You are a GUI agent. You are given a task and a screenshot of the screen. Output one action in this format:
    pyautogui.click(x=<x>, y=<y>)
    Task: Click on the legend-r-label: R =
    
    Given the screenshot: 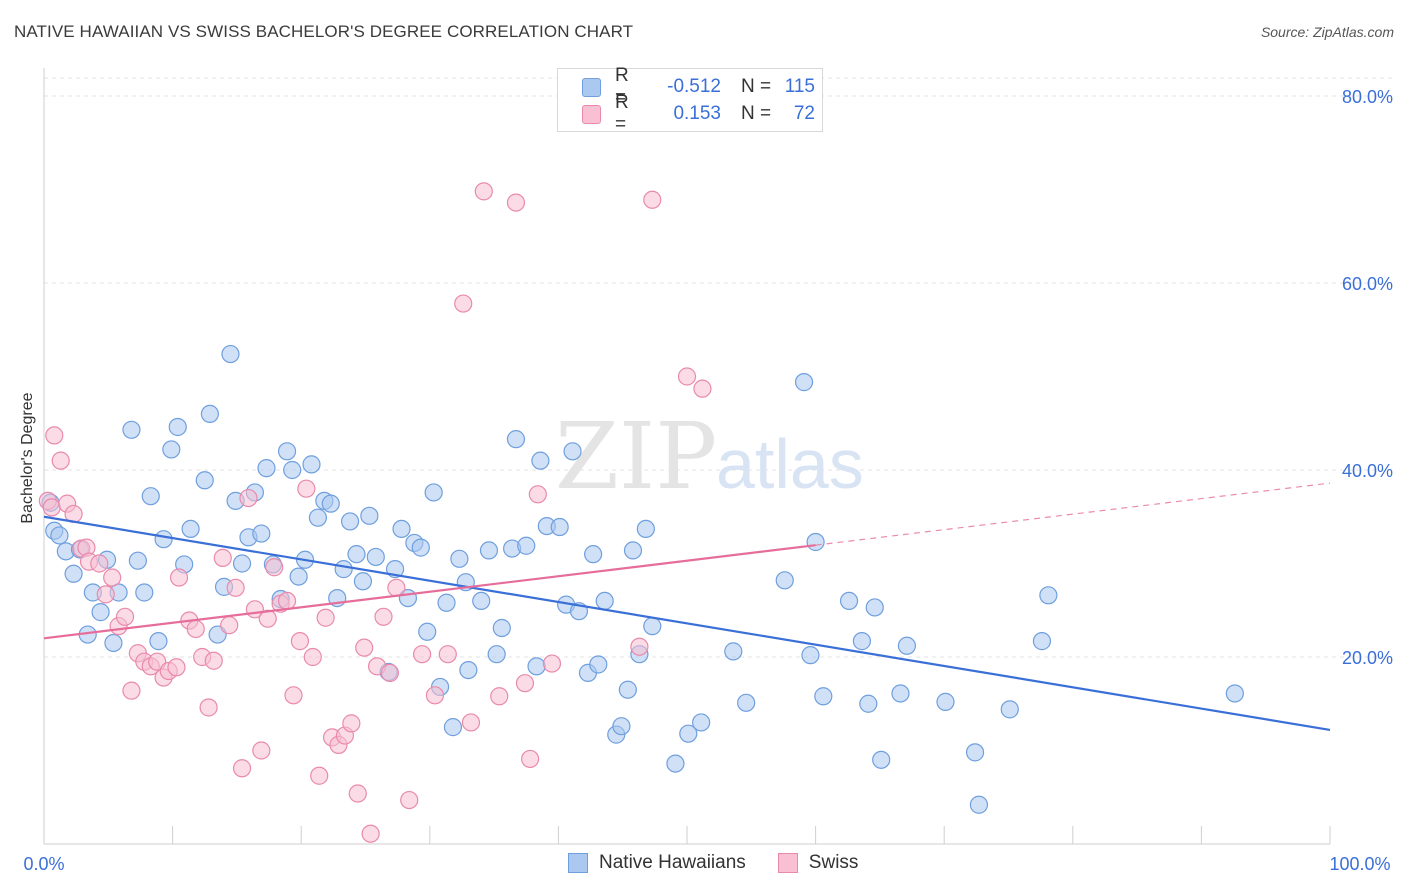 What is the action you would take?
    pyautogui.click(x=622, y=113)
    